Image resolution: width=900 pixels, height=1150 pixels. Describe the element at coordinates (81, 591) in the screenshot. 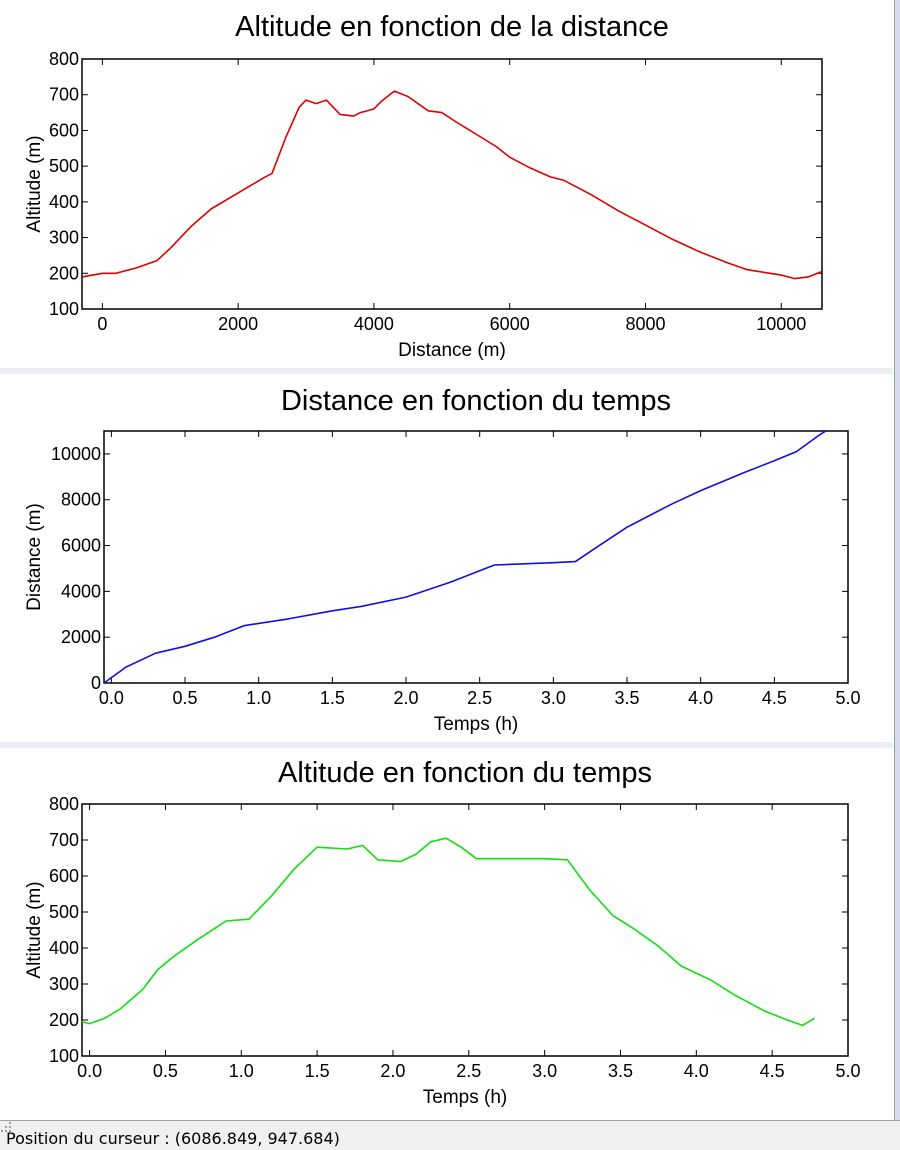

I see `y-tick-label: 4000` at that location.